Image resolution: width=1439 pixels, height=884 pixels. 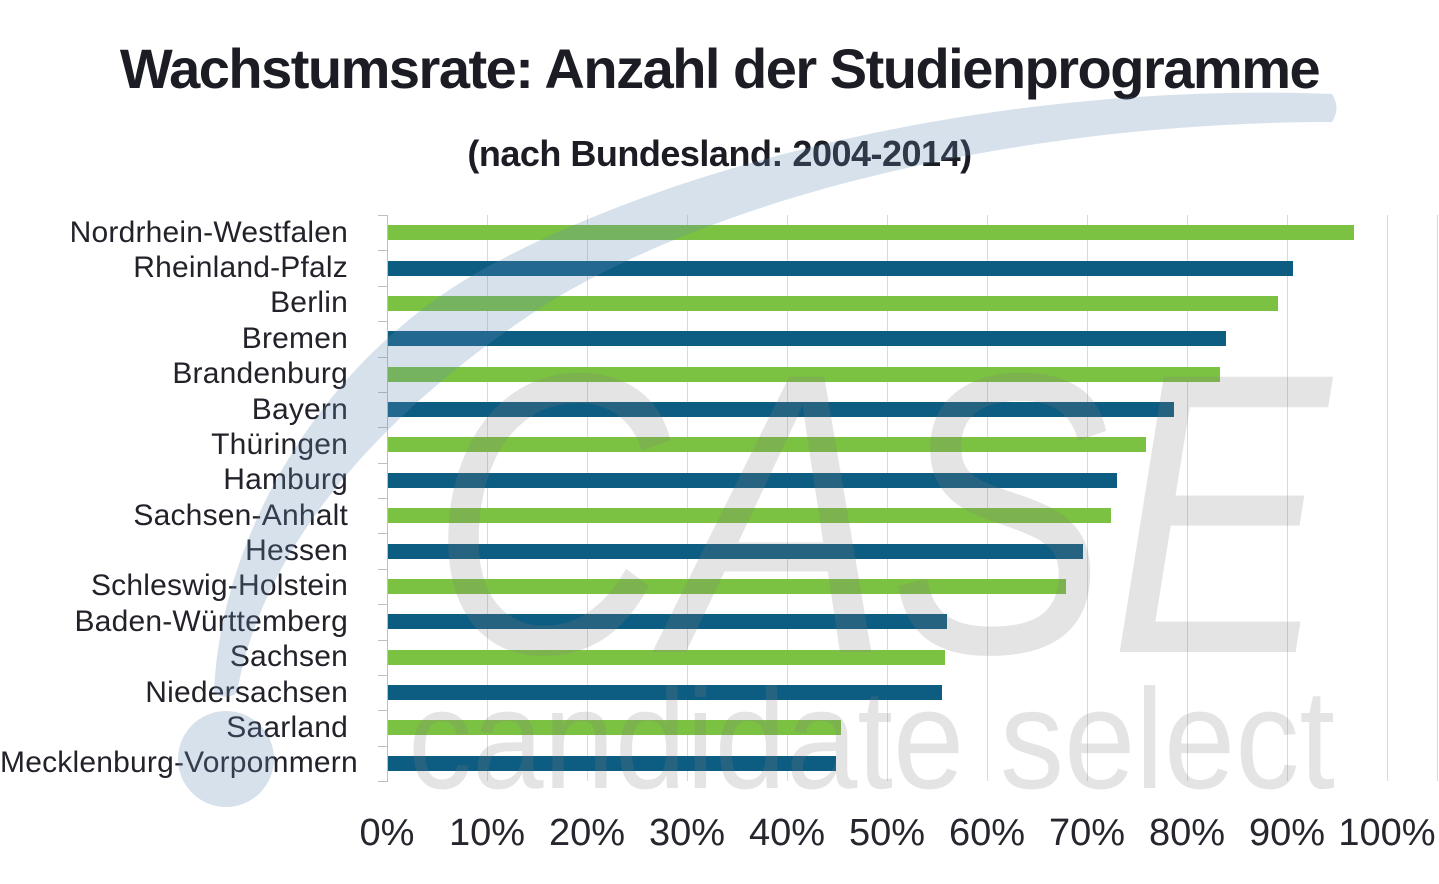 I want to click on bar-hessen, so click(x=735, y=551).